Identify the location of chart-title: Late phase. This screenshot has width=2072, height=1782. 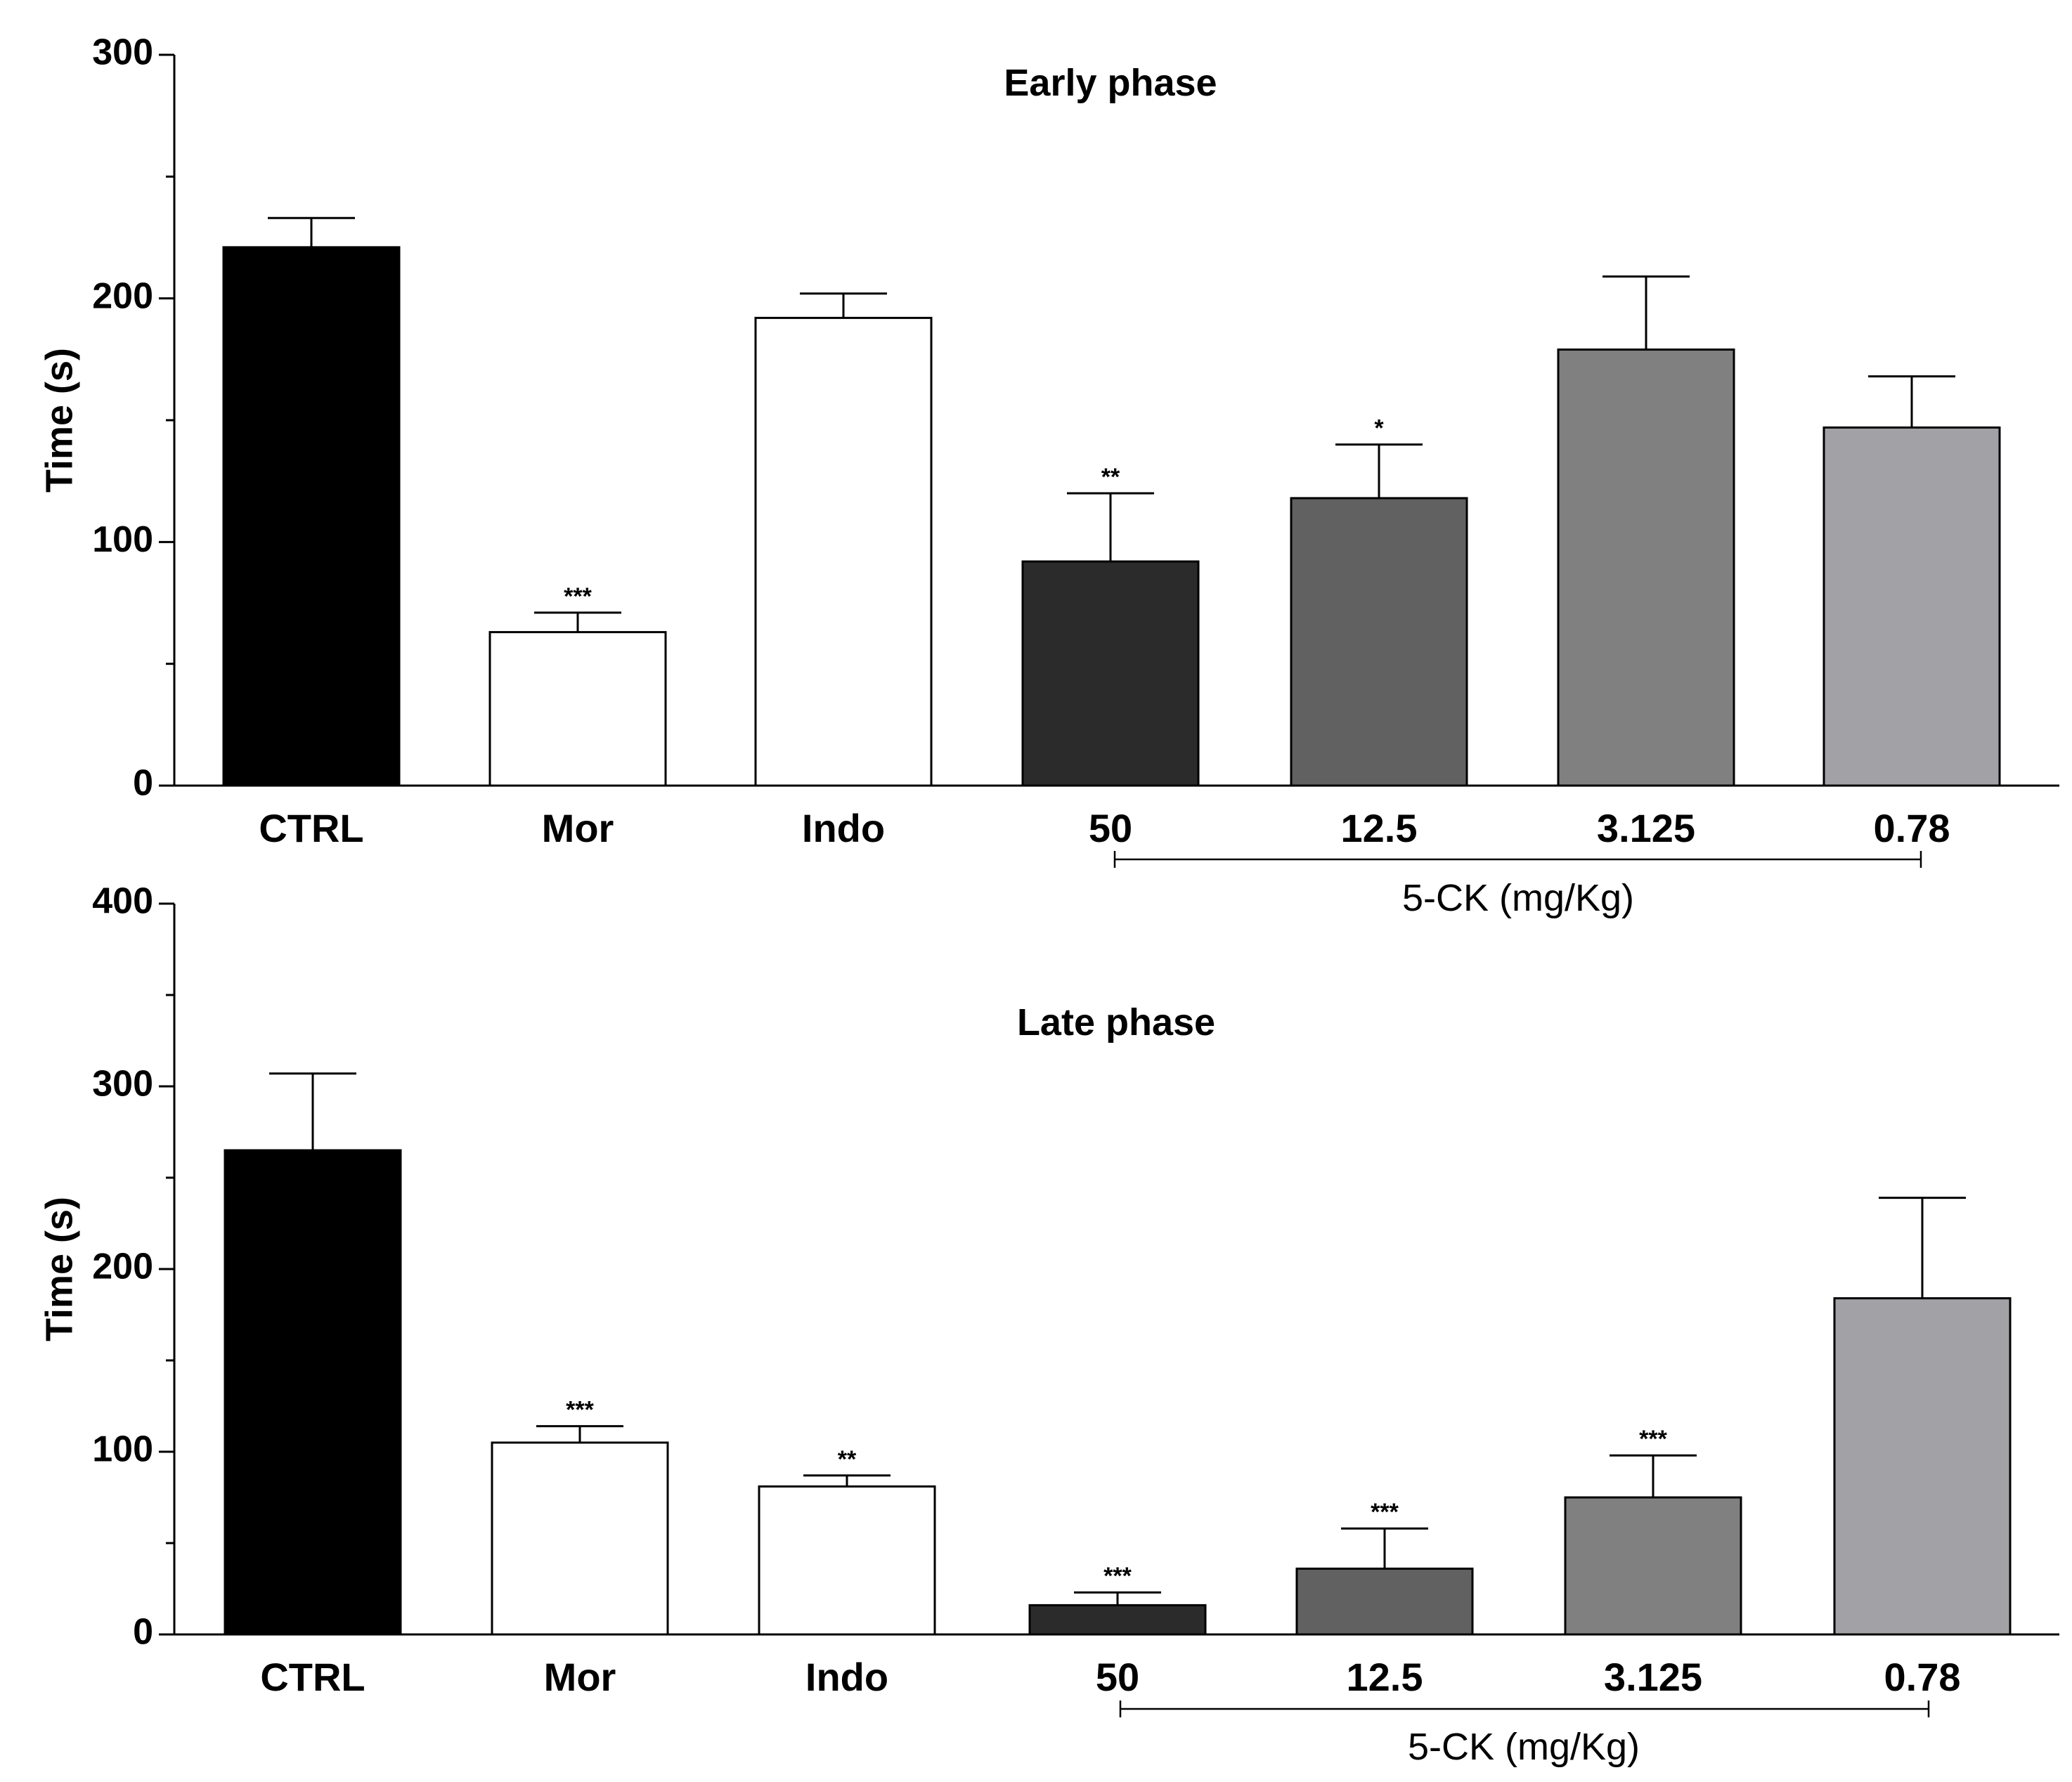
(1116, 1022).